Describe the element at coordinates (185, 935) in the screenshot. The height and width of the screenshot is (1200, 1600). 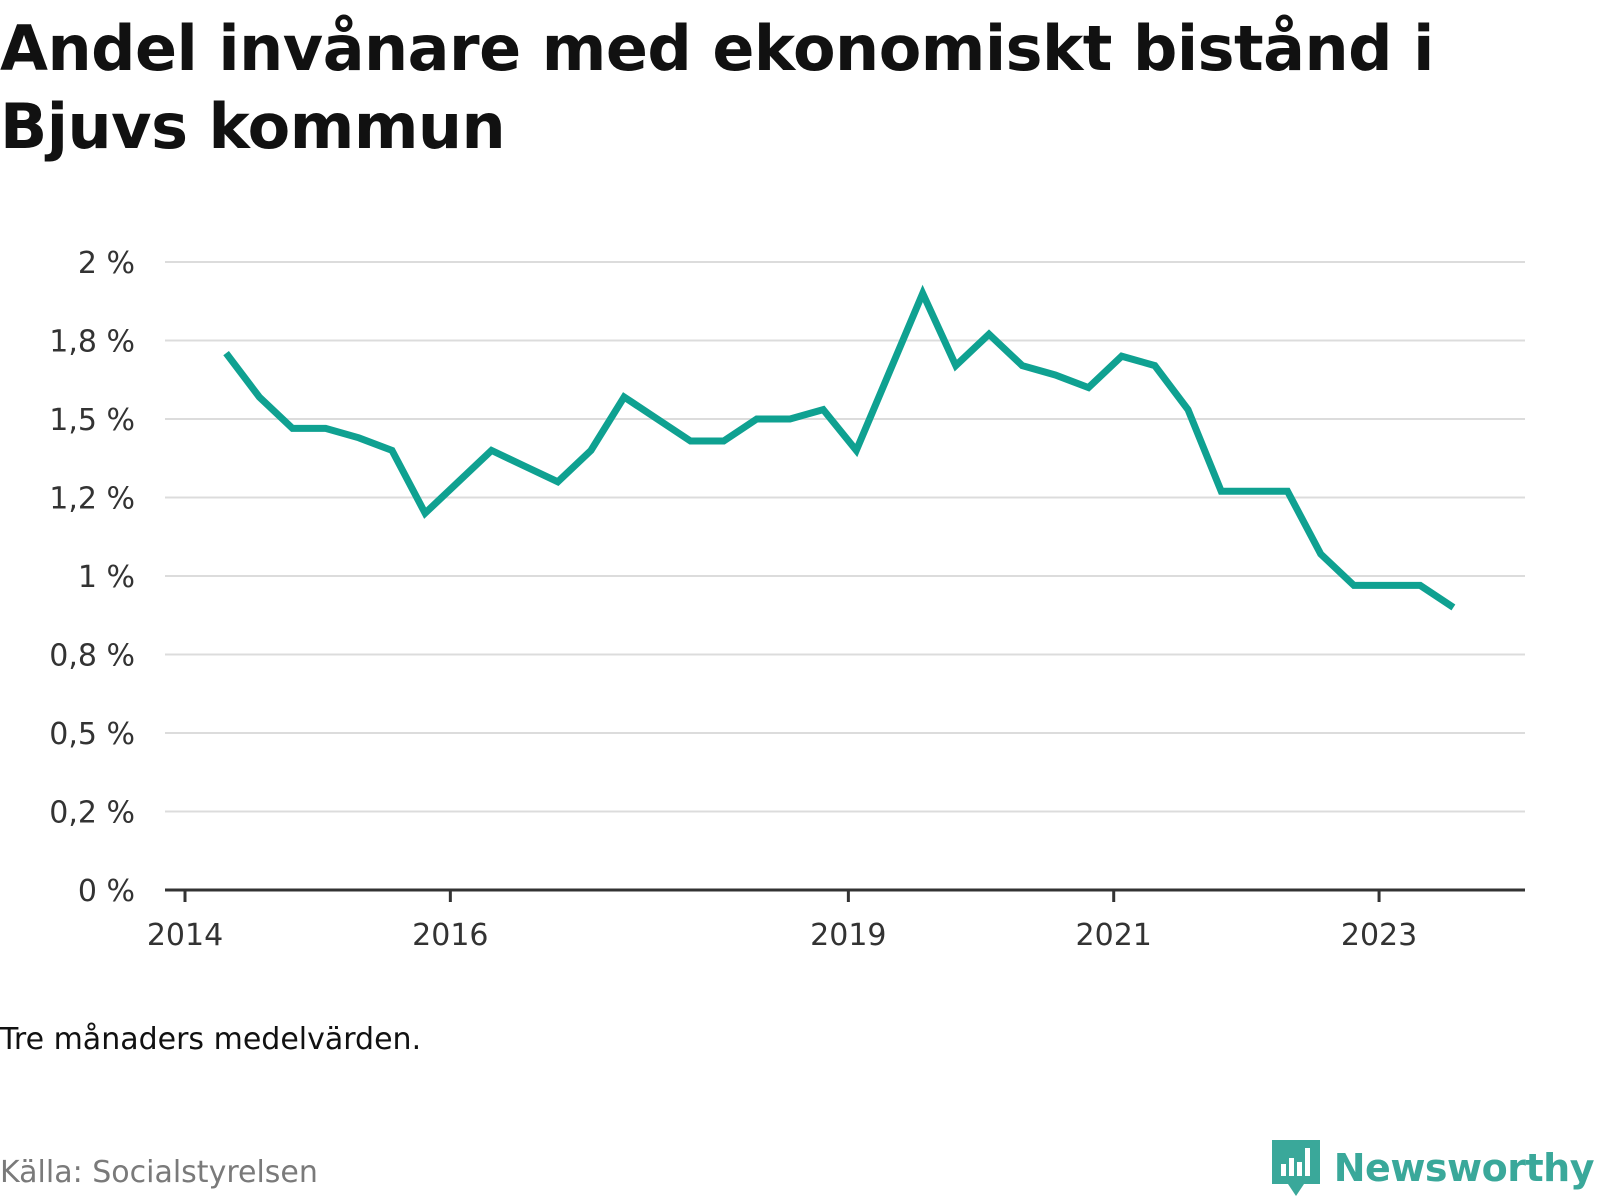
I see `x-tick-label: 2014` at that location.